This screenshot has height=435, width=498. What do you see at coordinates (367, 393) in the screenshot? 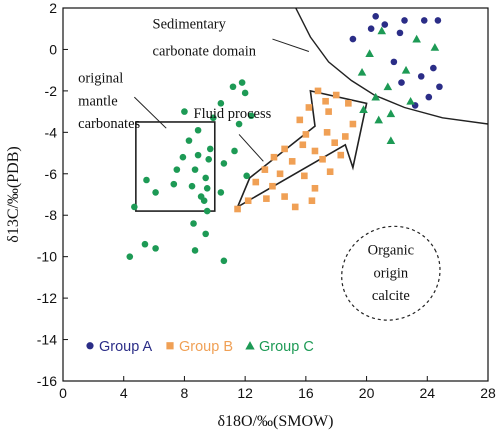
I see `x-tick-label: 20` at bounding box center [367, 393].